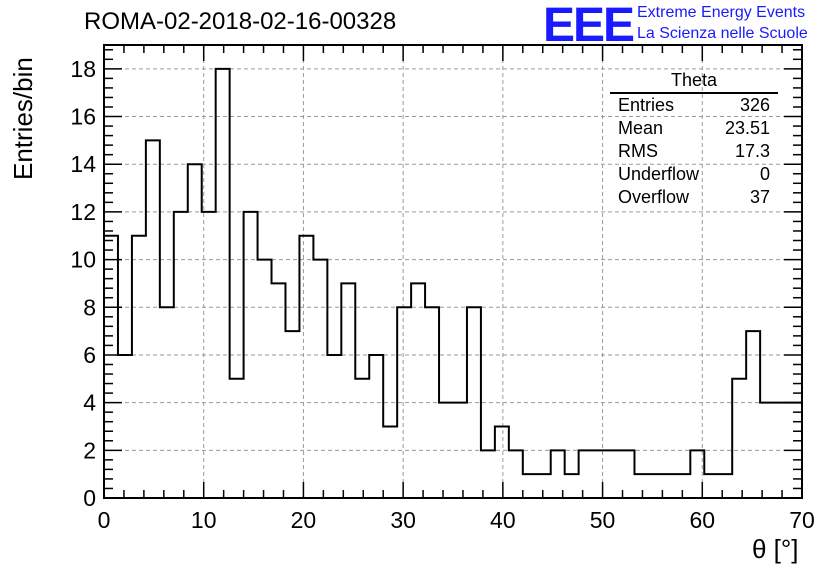 The width and height of the screenshot is (836, 572). What do you see at coordinates (23, 118) in the screenshot?
I see `y-axis-label: Entries/bin` at bounding box center [23, 118].